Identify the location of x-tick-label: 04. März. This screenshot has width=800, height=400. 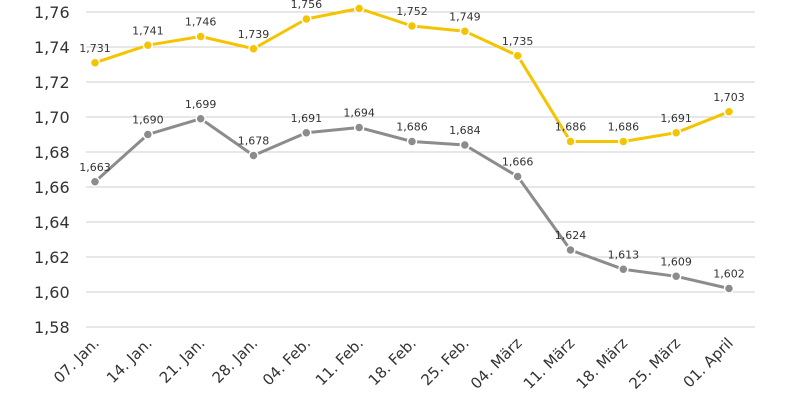
(496, 363).